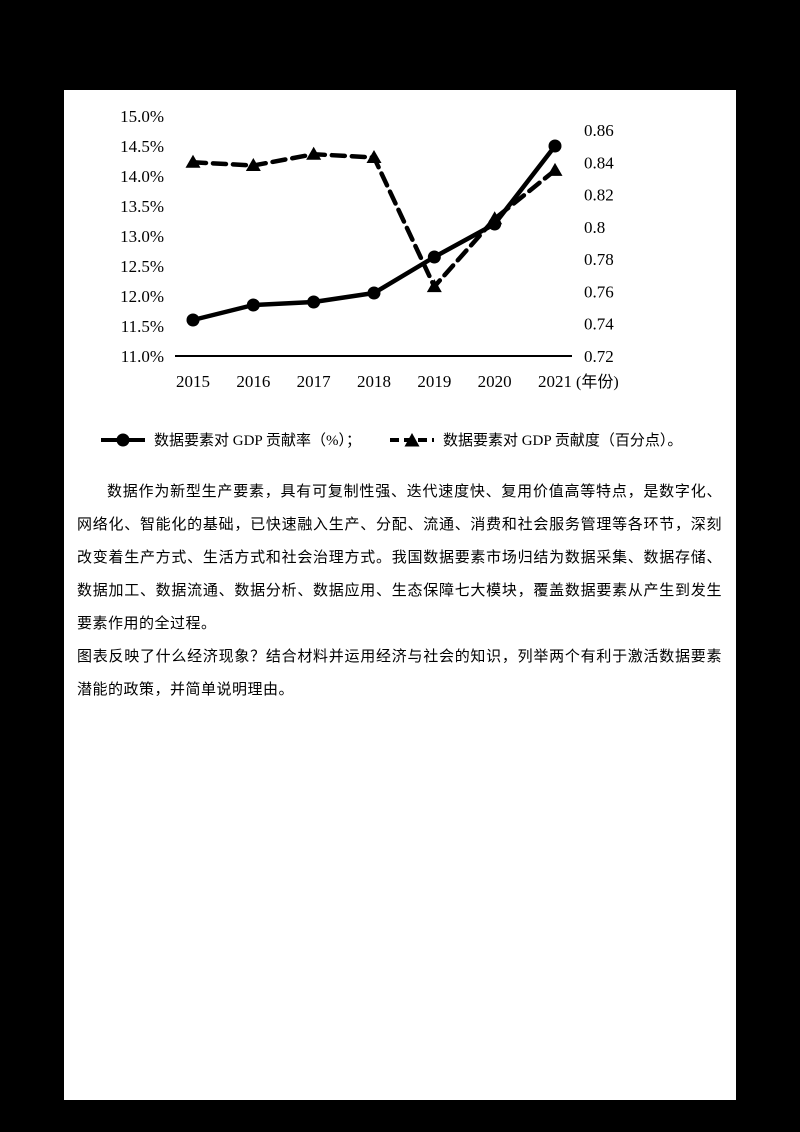  Describe the element at coordinates (253, 381) in the screenshot. I see `svg-text: 2016` at that location.